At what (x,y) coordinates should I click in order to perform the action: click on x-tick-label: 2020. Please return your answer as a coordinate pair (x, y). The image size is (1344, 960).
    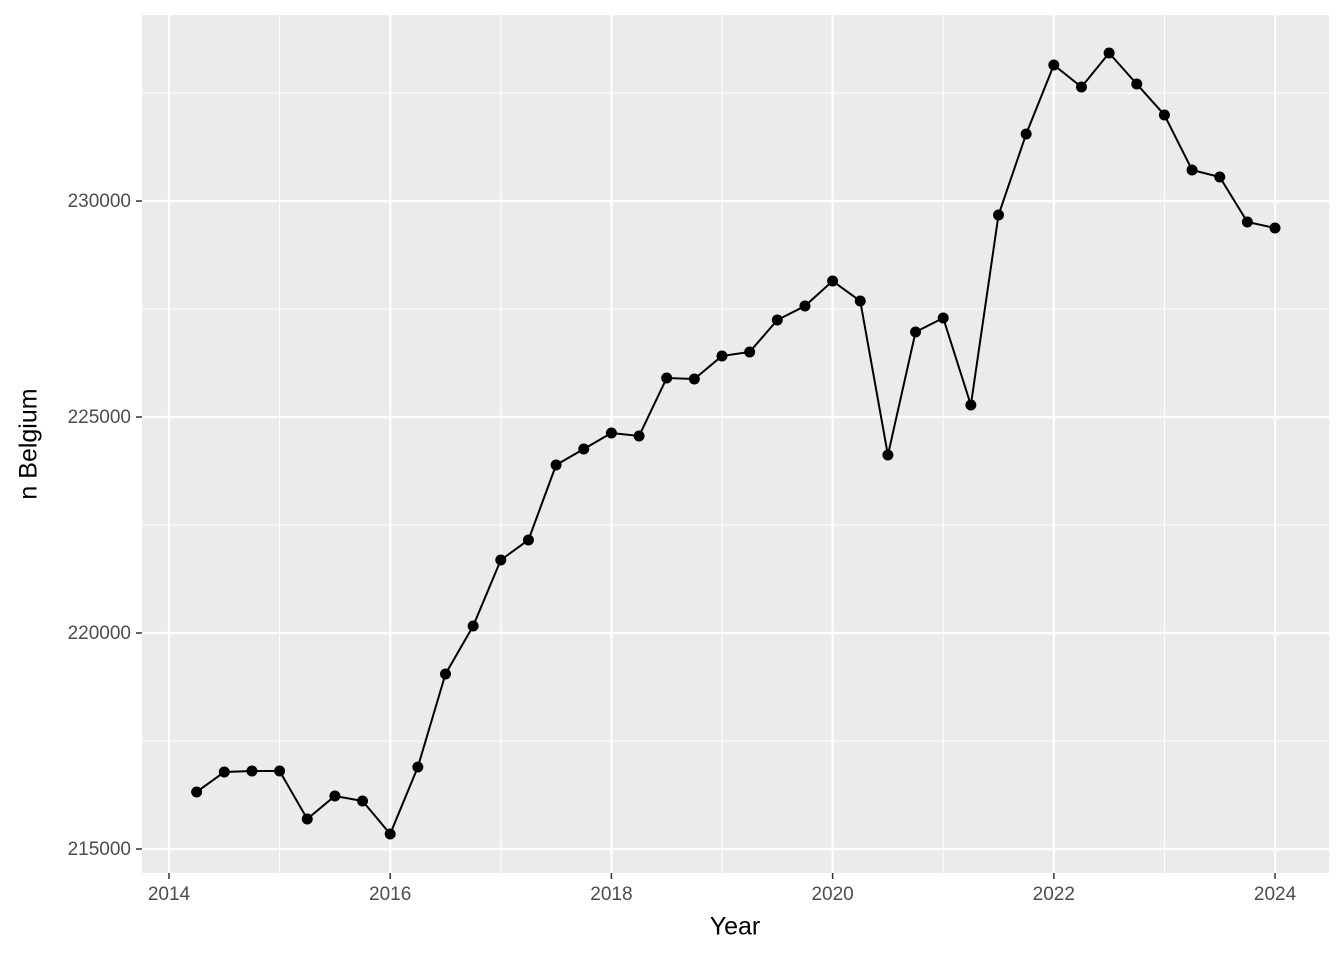
    Looking at the image, I should click on (832, 894).